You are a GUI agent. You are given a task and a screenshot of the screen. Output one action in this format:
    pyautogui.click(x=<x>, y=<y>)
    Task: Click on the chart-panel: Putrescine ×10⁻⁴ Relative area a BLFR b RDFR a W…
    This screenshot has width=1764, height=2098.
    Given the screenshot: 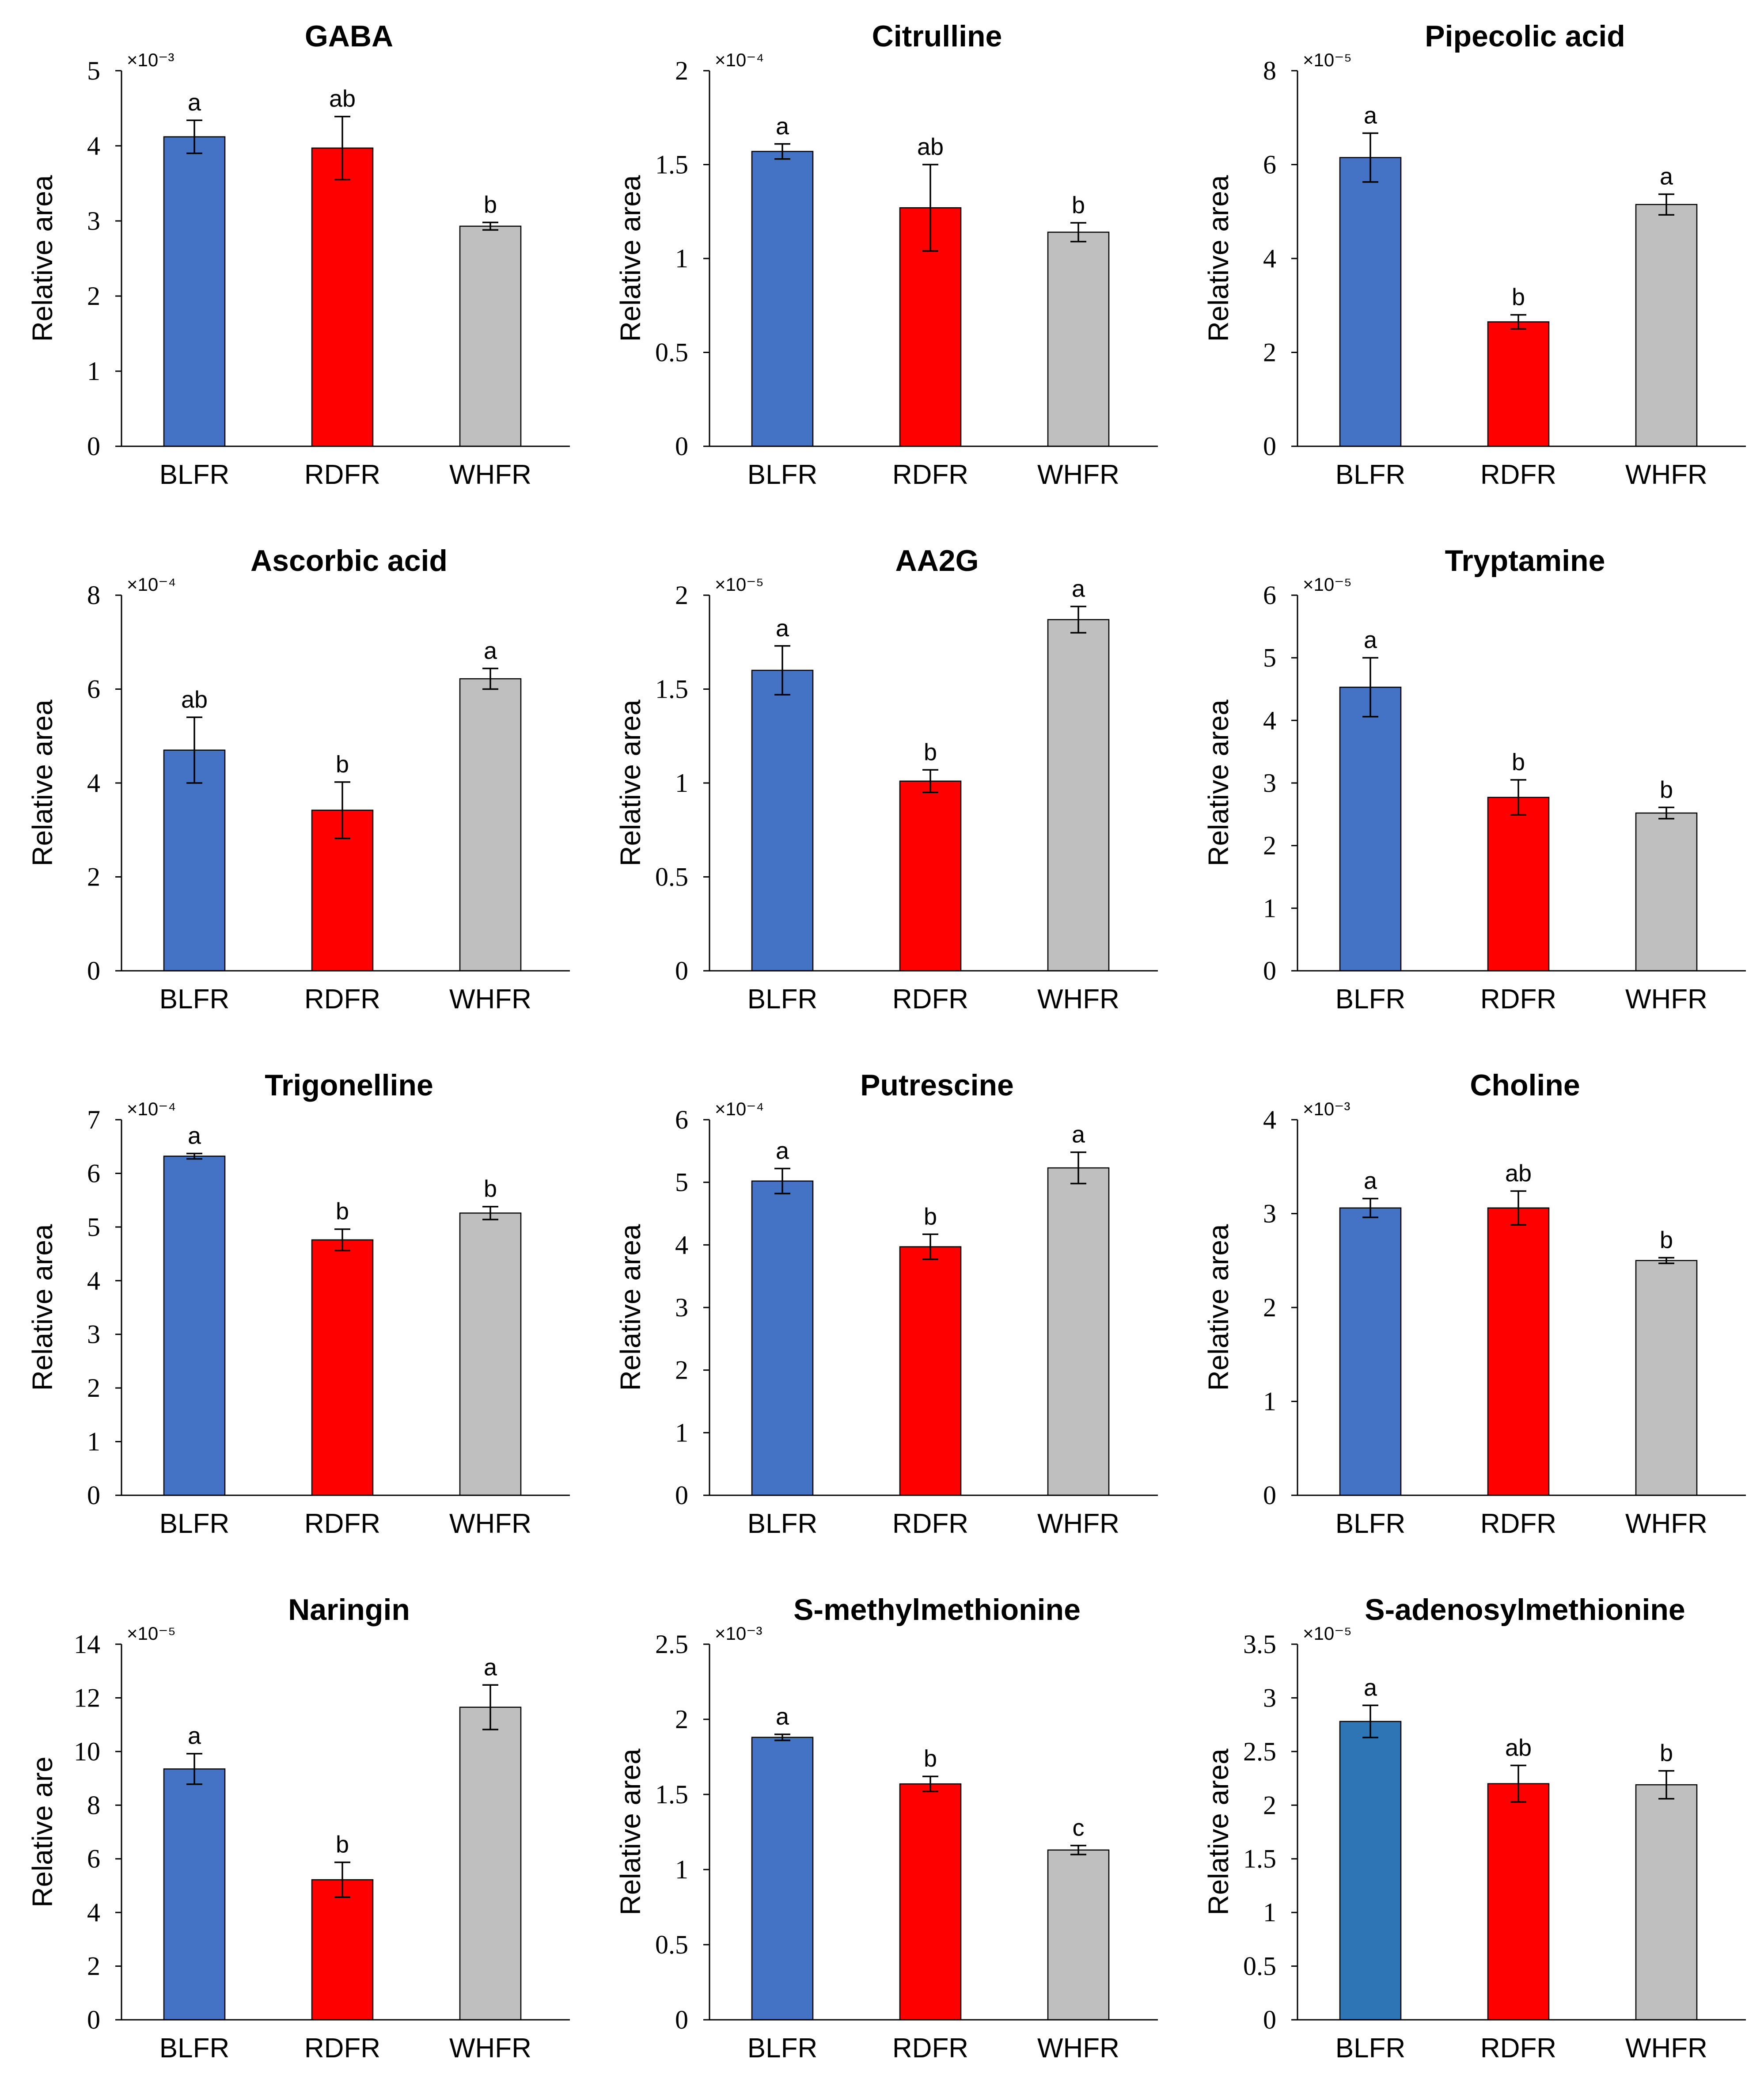 What is the action you would take?
    pyautogui.click(x=882, y=1311)
    